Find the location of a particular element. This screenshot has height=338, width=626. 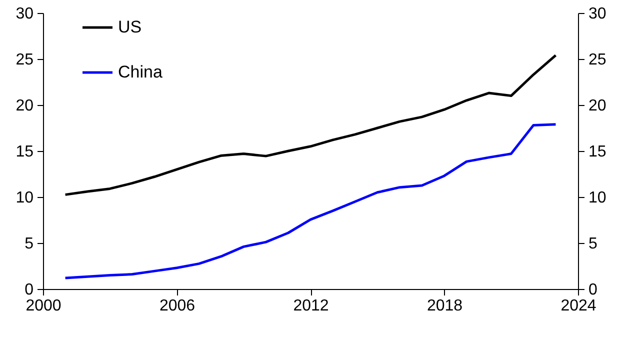

x-tick-label: 2000 is located at coordinates (44, 306).